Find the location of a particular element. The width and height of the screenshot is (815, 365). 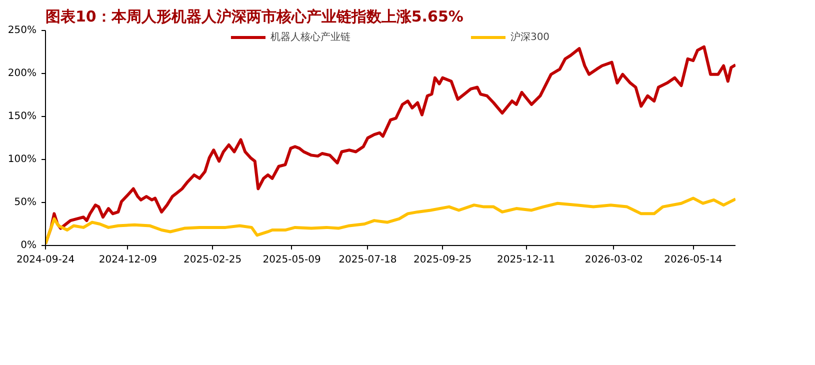

x-tick-label: 2025-07-18 is located at coordinates (367, 260).